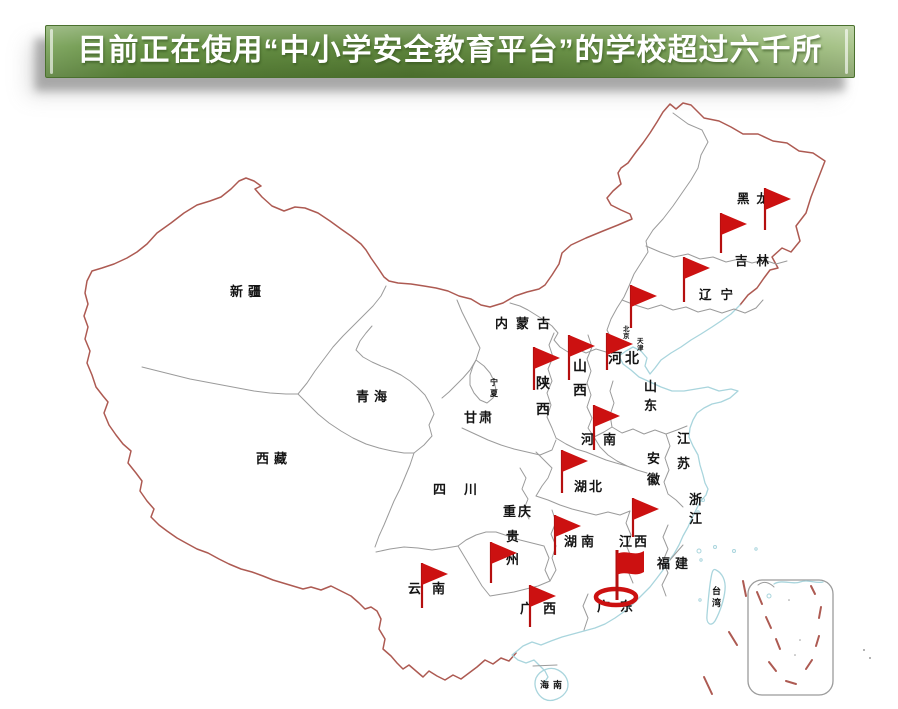 Image resolution: width=898 pixels, height=709 pixels. What do you see at coordinates (653, 469) in the screenshot?
I see `province-label-anhui: 安徽` at bounding box center [653, 469].